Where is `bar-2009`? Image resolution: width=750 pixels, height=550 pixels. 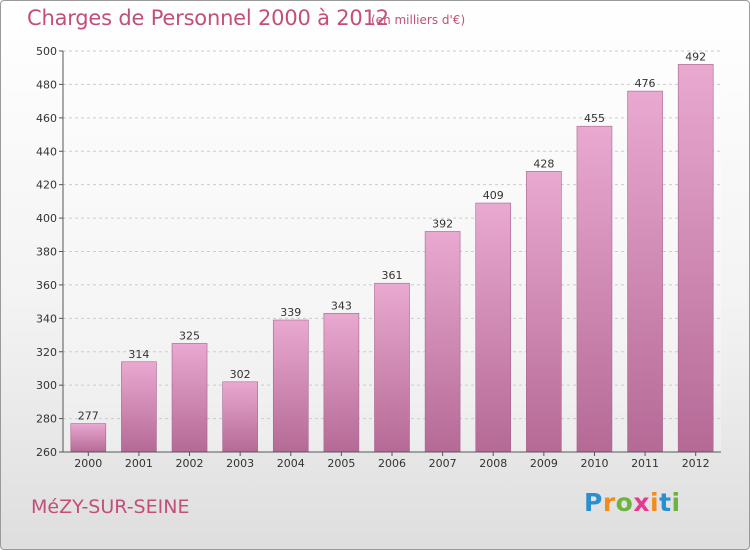
bar-2009 is located at coordinates (544, 312).